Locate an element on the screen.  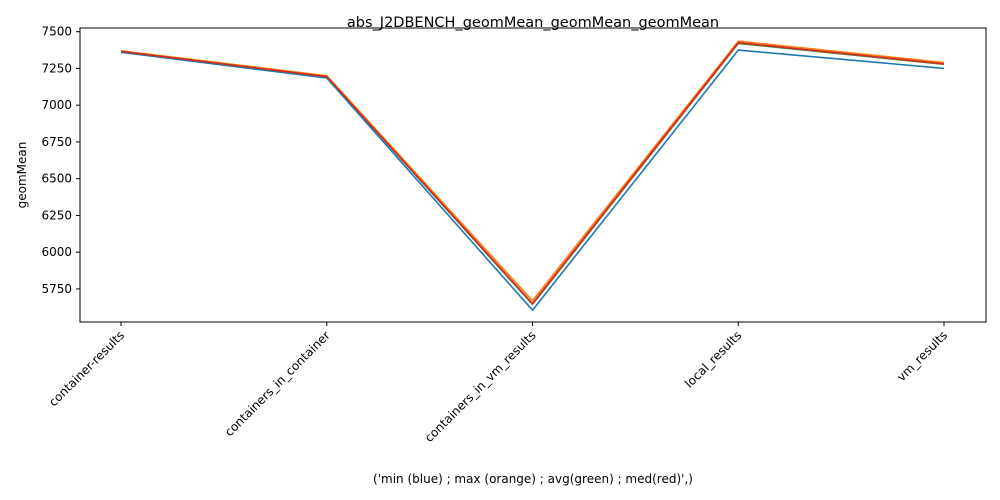
y-tick-label: 7250 is located at coordinates (56, 68).